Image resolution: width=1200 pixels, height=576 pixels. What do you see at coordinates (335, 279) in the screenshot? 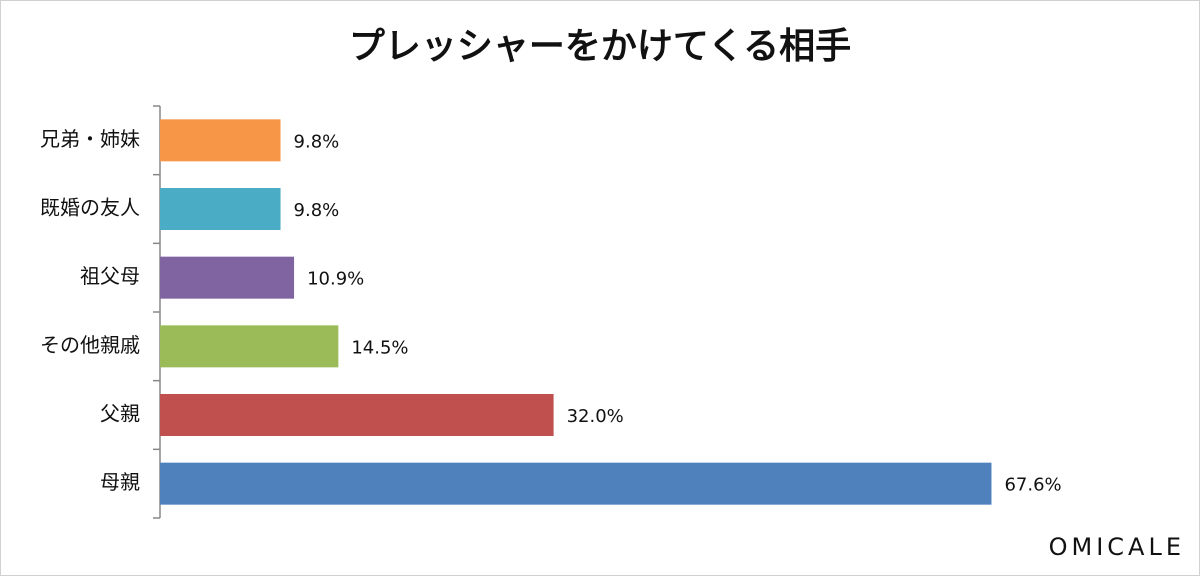
I see `value-label: 10.9%` at bounding box center [335, 279].